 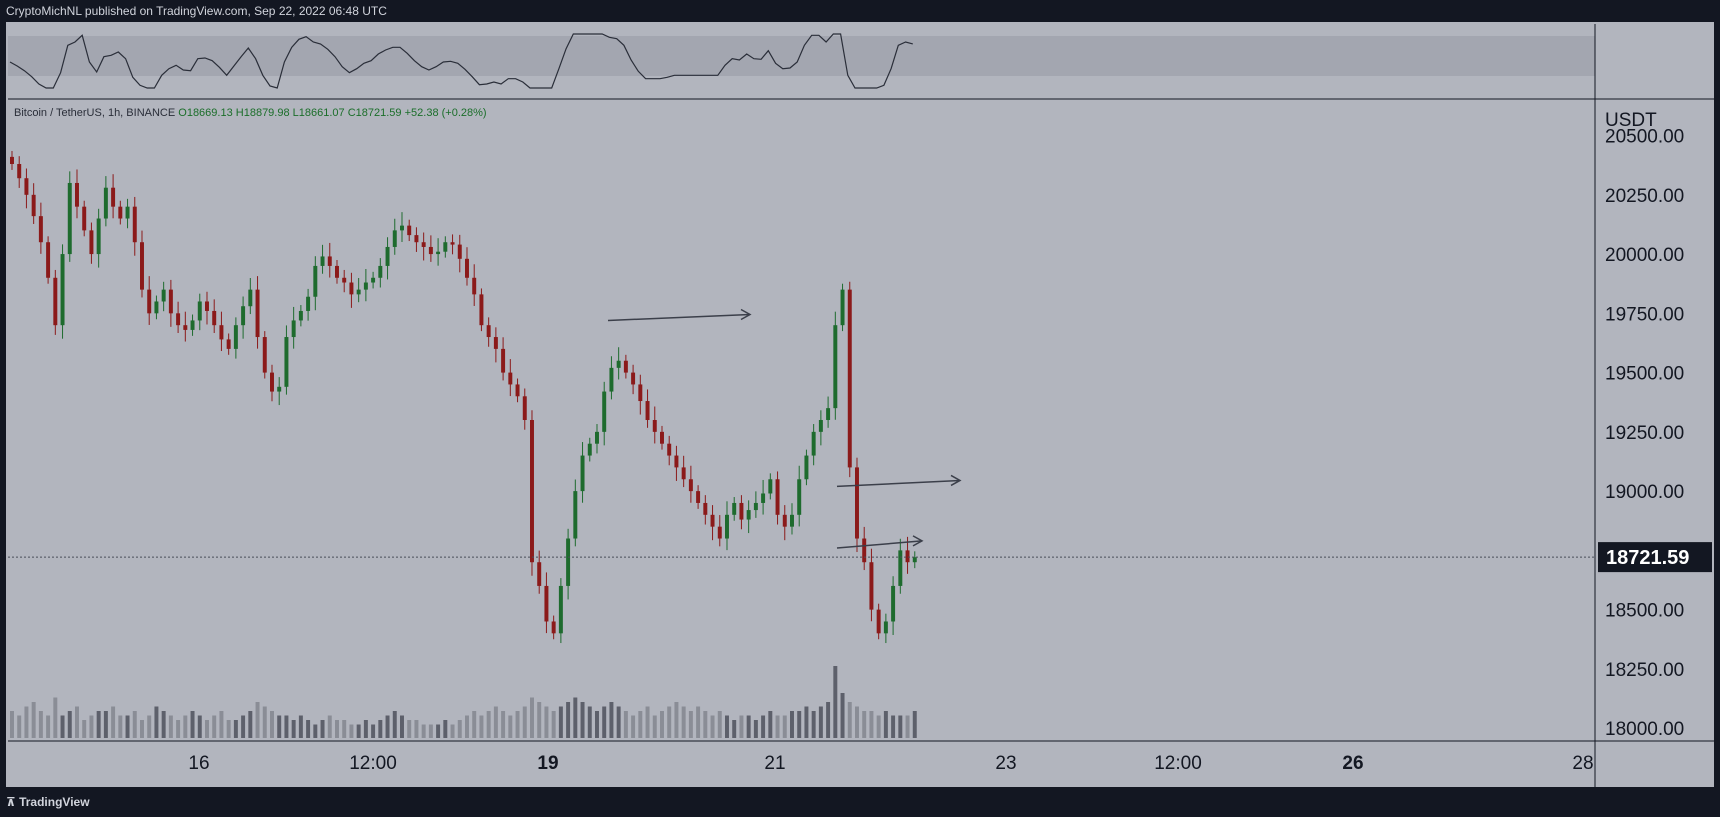 What do you see at coordinates (95, 113) in the screenshot?
I see `legend-symbol: Bitcoin / TetherUS, 1h, BINANCE` at bounding box center [95, 113].